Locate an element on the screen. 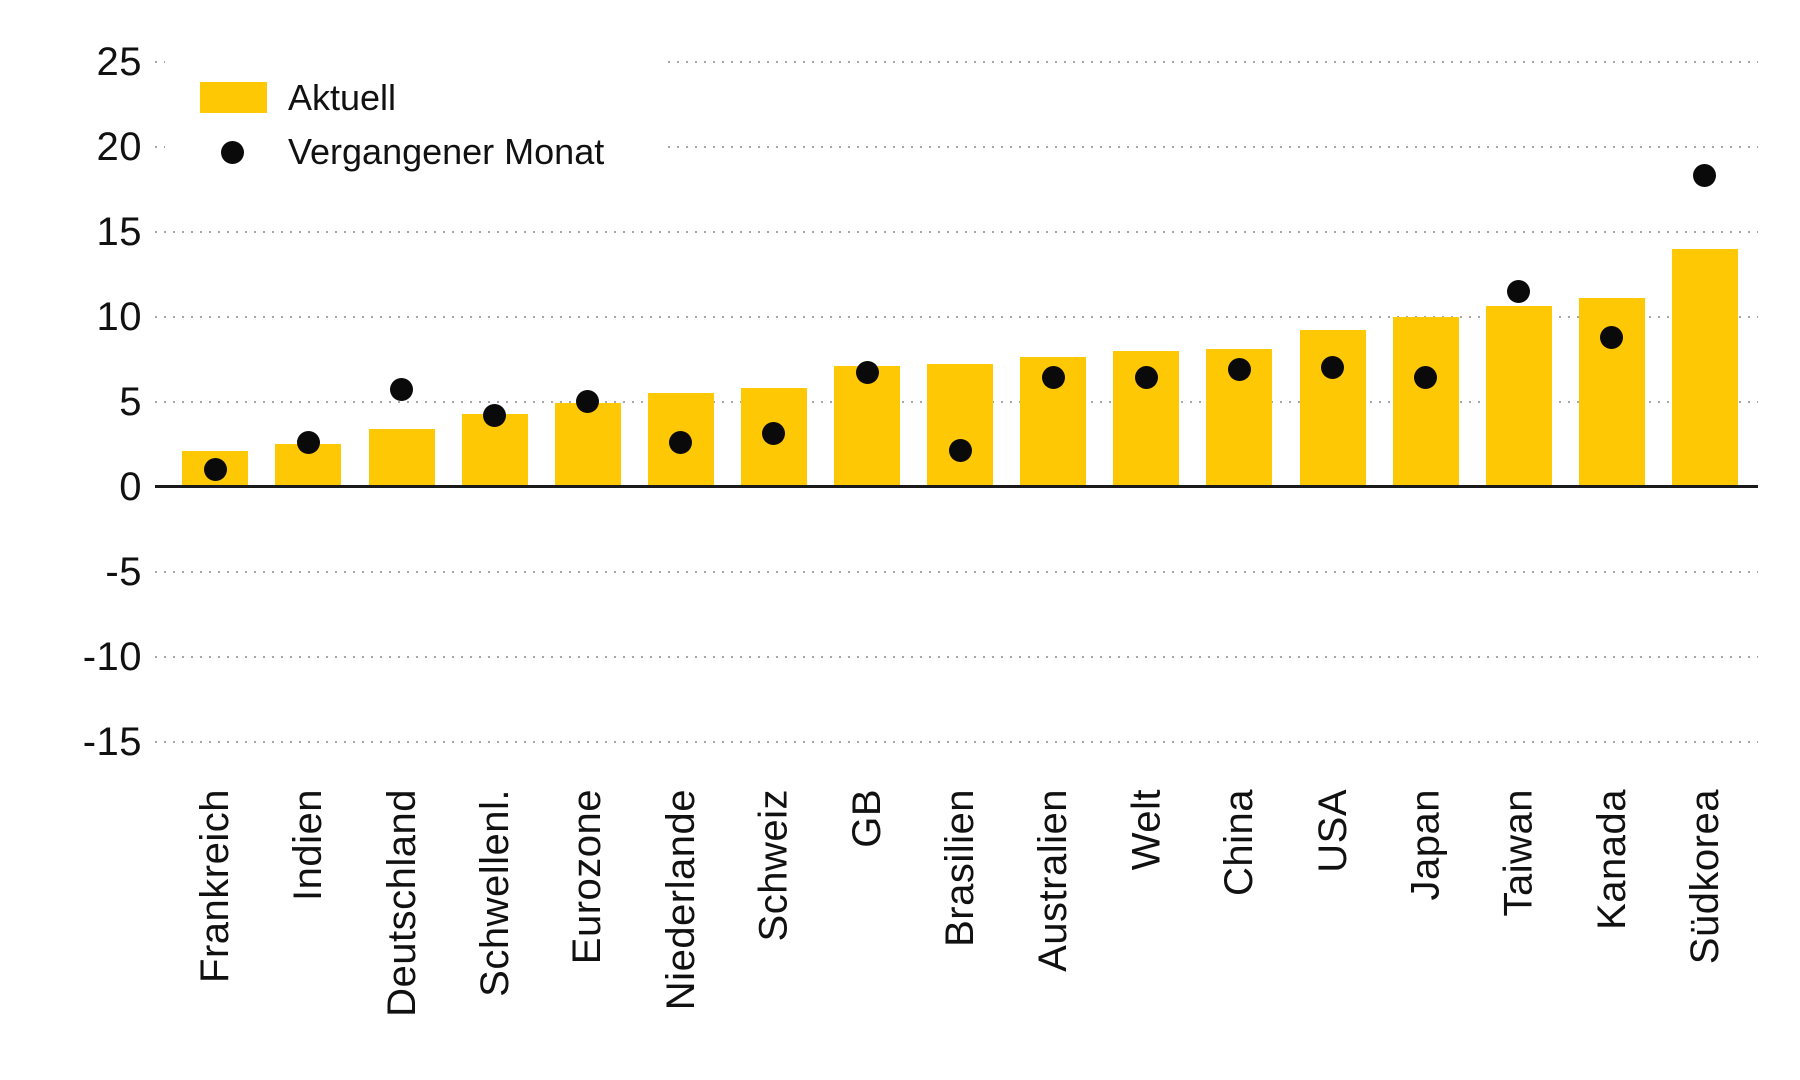 This screenshot has width=1800, height=1080. bar-Japan is located at coordinates (1425, 401).